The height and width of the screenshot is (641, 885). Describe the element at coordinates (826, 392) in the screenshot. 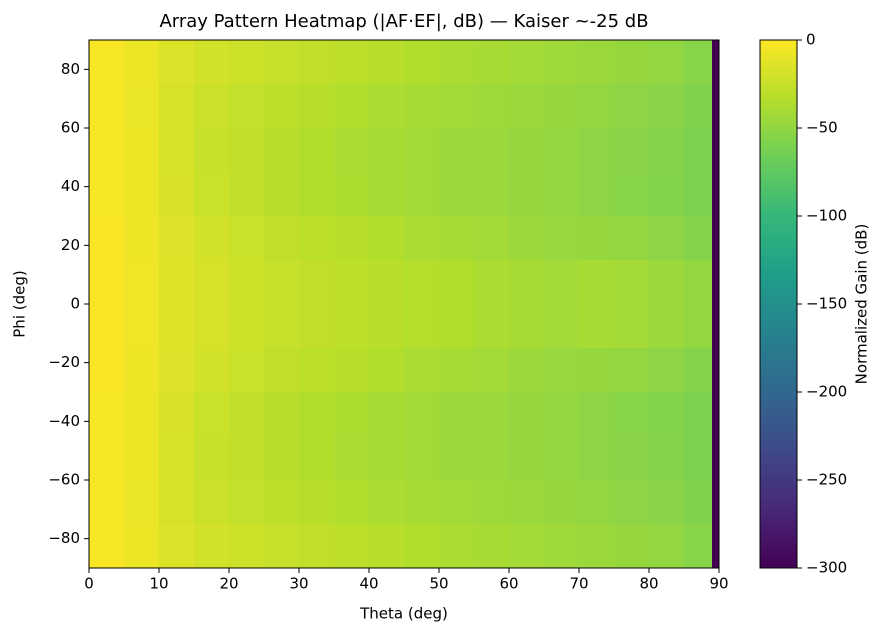

I see `colorbar-tick-label: −200` at that location.